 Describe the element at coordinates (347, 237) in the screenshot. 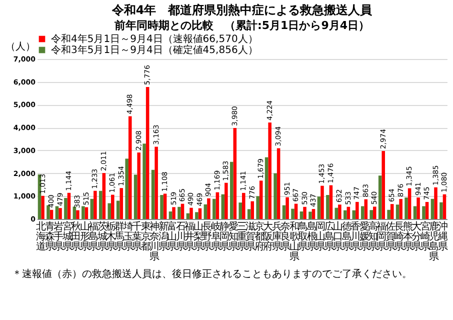

I see `x-tick-label: 徳島県` at that location.